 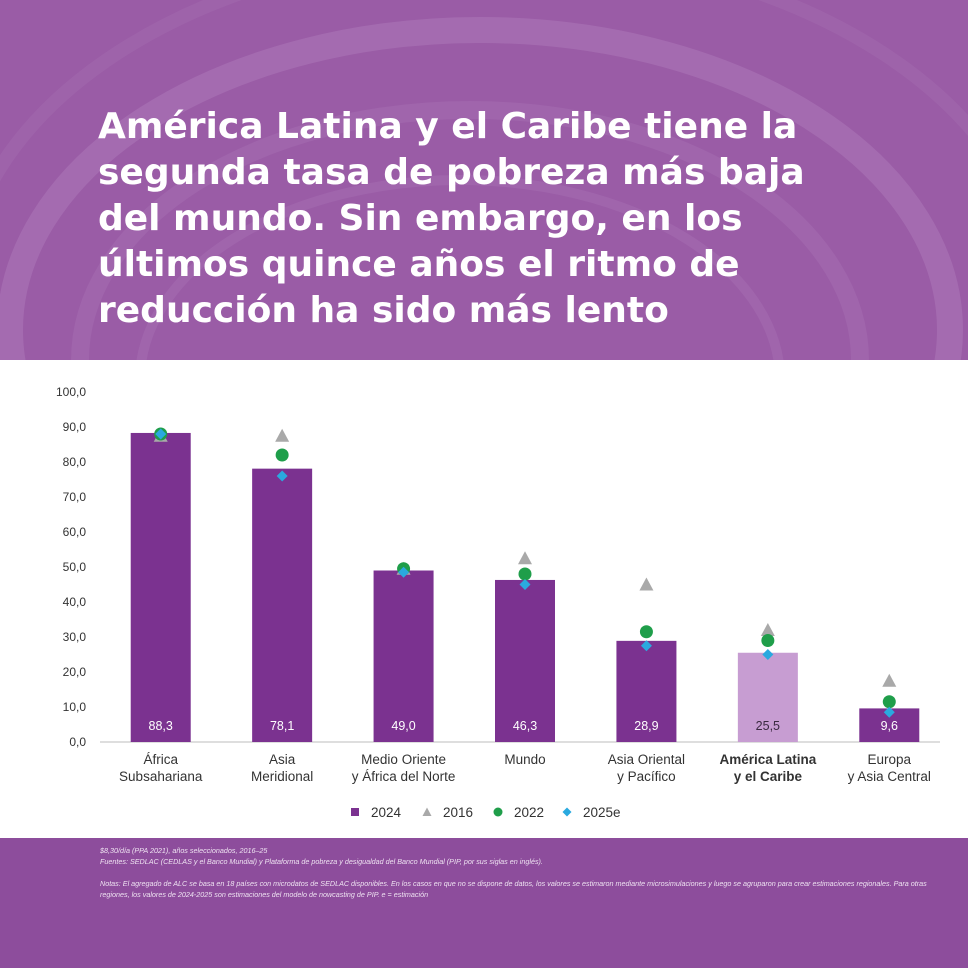 What do you see at coordinates (77, 742) in the screenshot?
I see `y-tick-label: 0,0` at bounding box center [77, 742].